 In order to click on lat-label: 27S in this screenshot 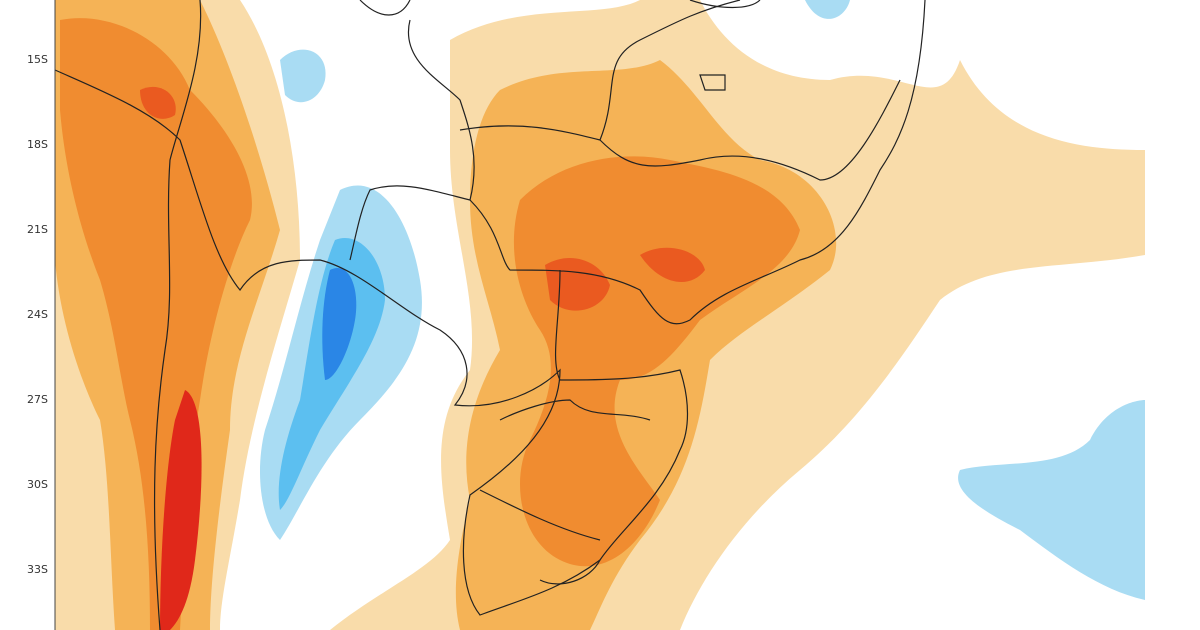, I will do `click(37, 399)`.